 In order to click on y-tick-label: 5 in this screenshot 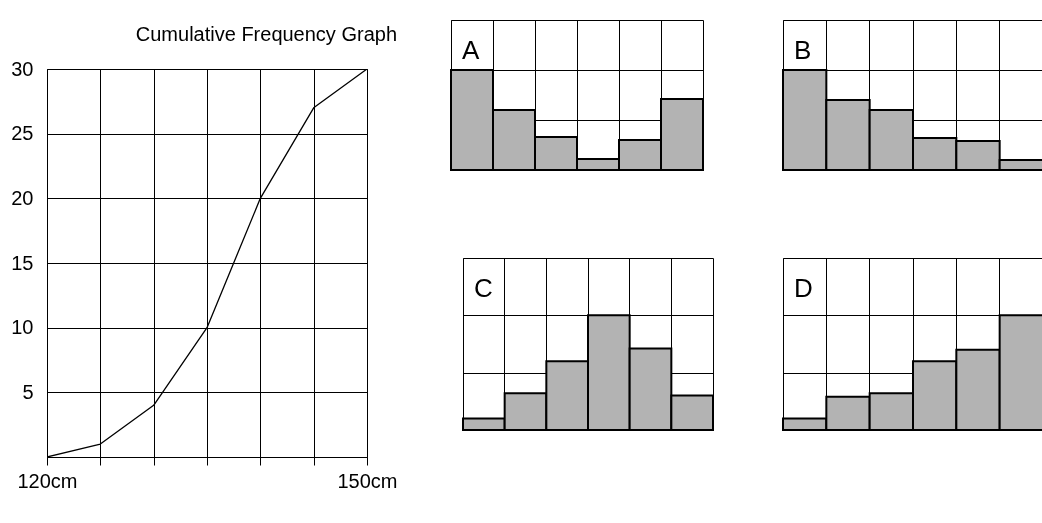, I will do `click(28, 391)`.